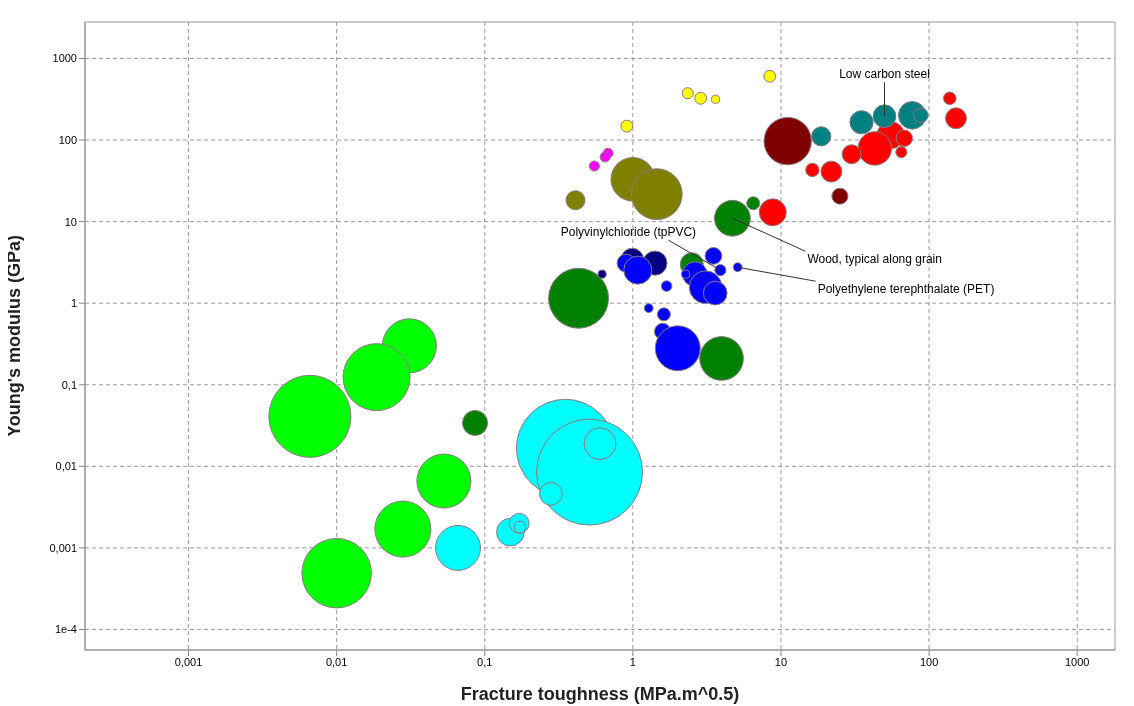 This screenshot has width=1134, height=706. Describe the element at coordinates (1077, 661) in the screenshot. I see `x-tick-label: 1000` at that location.